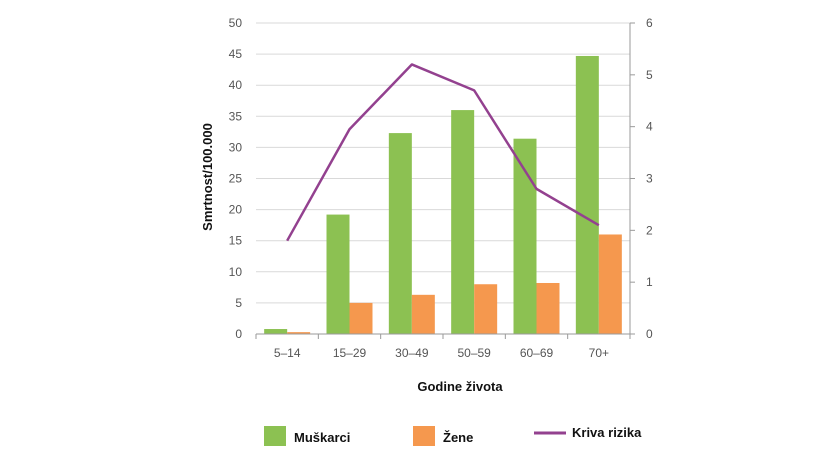 Image resolution: width=830 pixels, height=467 pixels. I want to click on y2-tick-label: 2, so click(649, 230).